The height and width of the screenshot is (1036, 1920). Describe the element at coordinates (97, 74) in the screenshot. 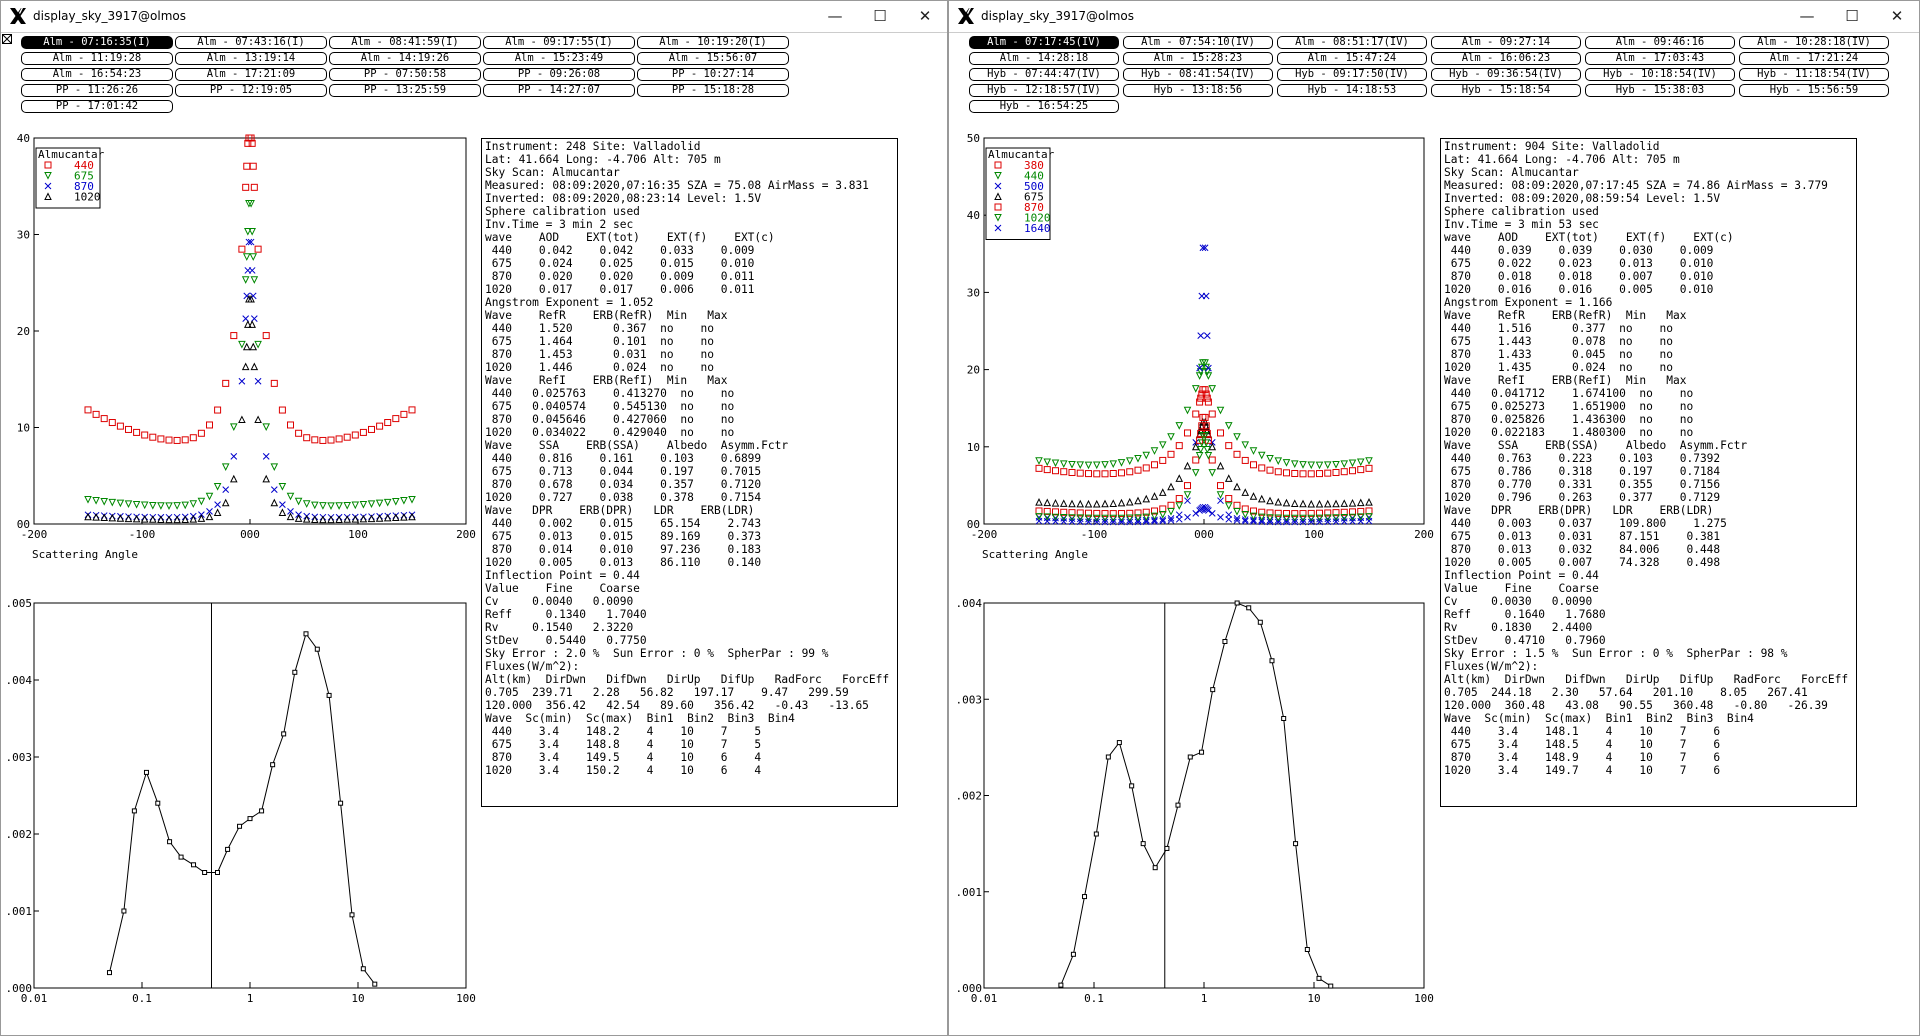

I see `scan-tab: Alm - 16:54:23` at that location.